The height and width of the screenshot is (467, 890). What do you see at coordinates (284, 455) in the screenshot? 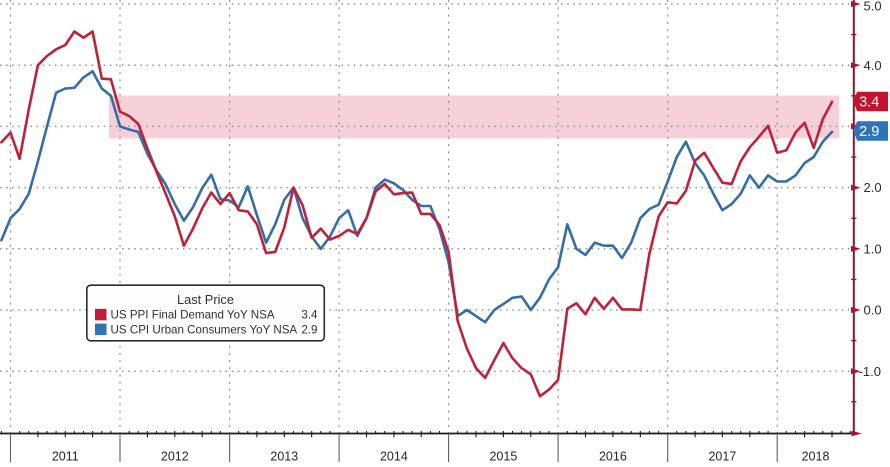
I see `svg-text: 2013` at bounding box center [284, 455].